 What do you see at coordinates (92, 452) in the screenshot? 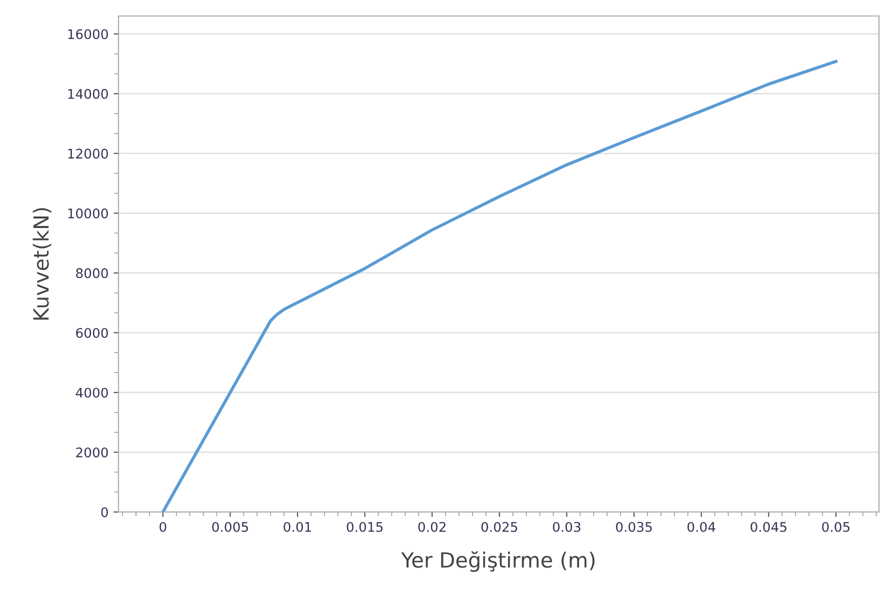
I see `y-tick-label: 2000` at bounding box center [92, 452].